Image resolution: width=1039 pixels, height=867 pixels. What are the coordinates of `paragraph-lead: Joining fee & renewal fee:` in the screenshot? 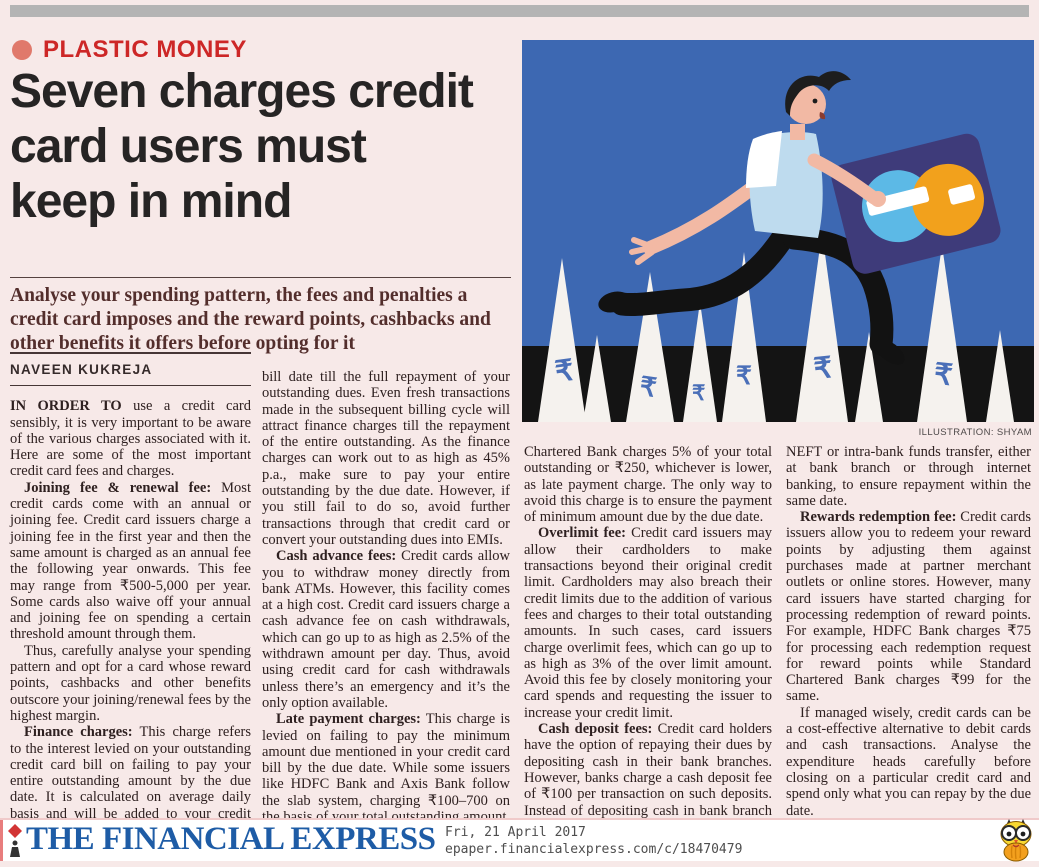 It's located at (118, 487).